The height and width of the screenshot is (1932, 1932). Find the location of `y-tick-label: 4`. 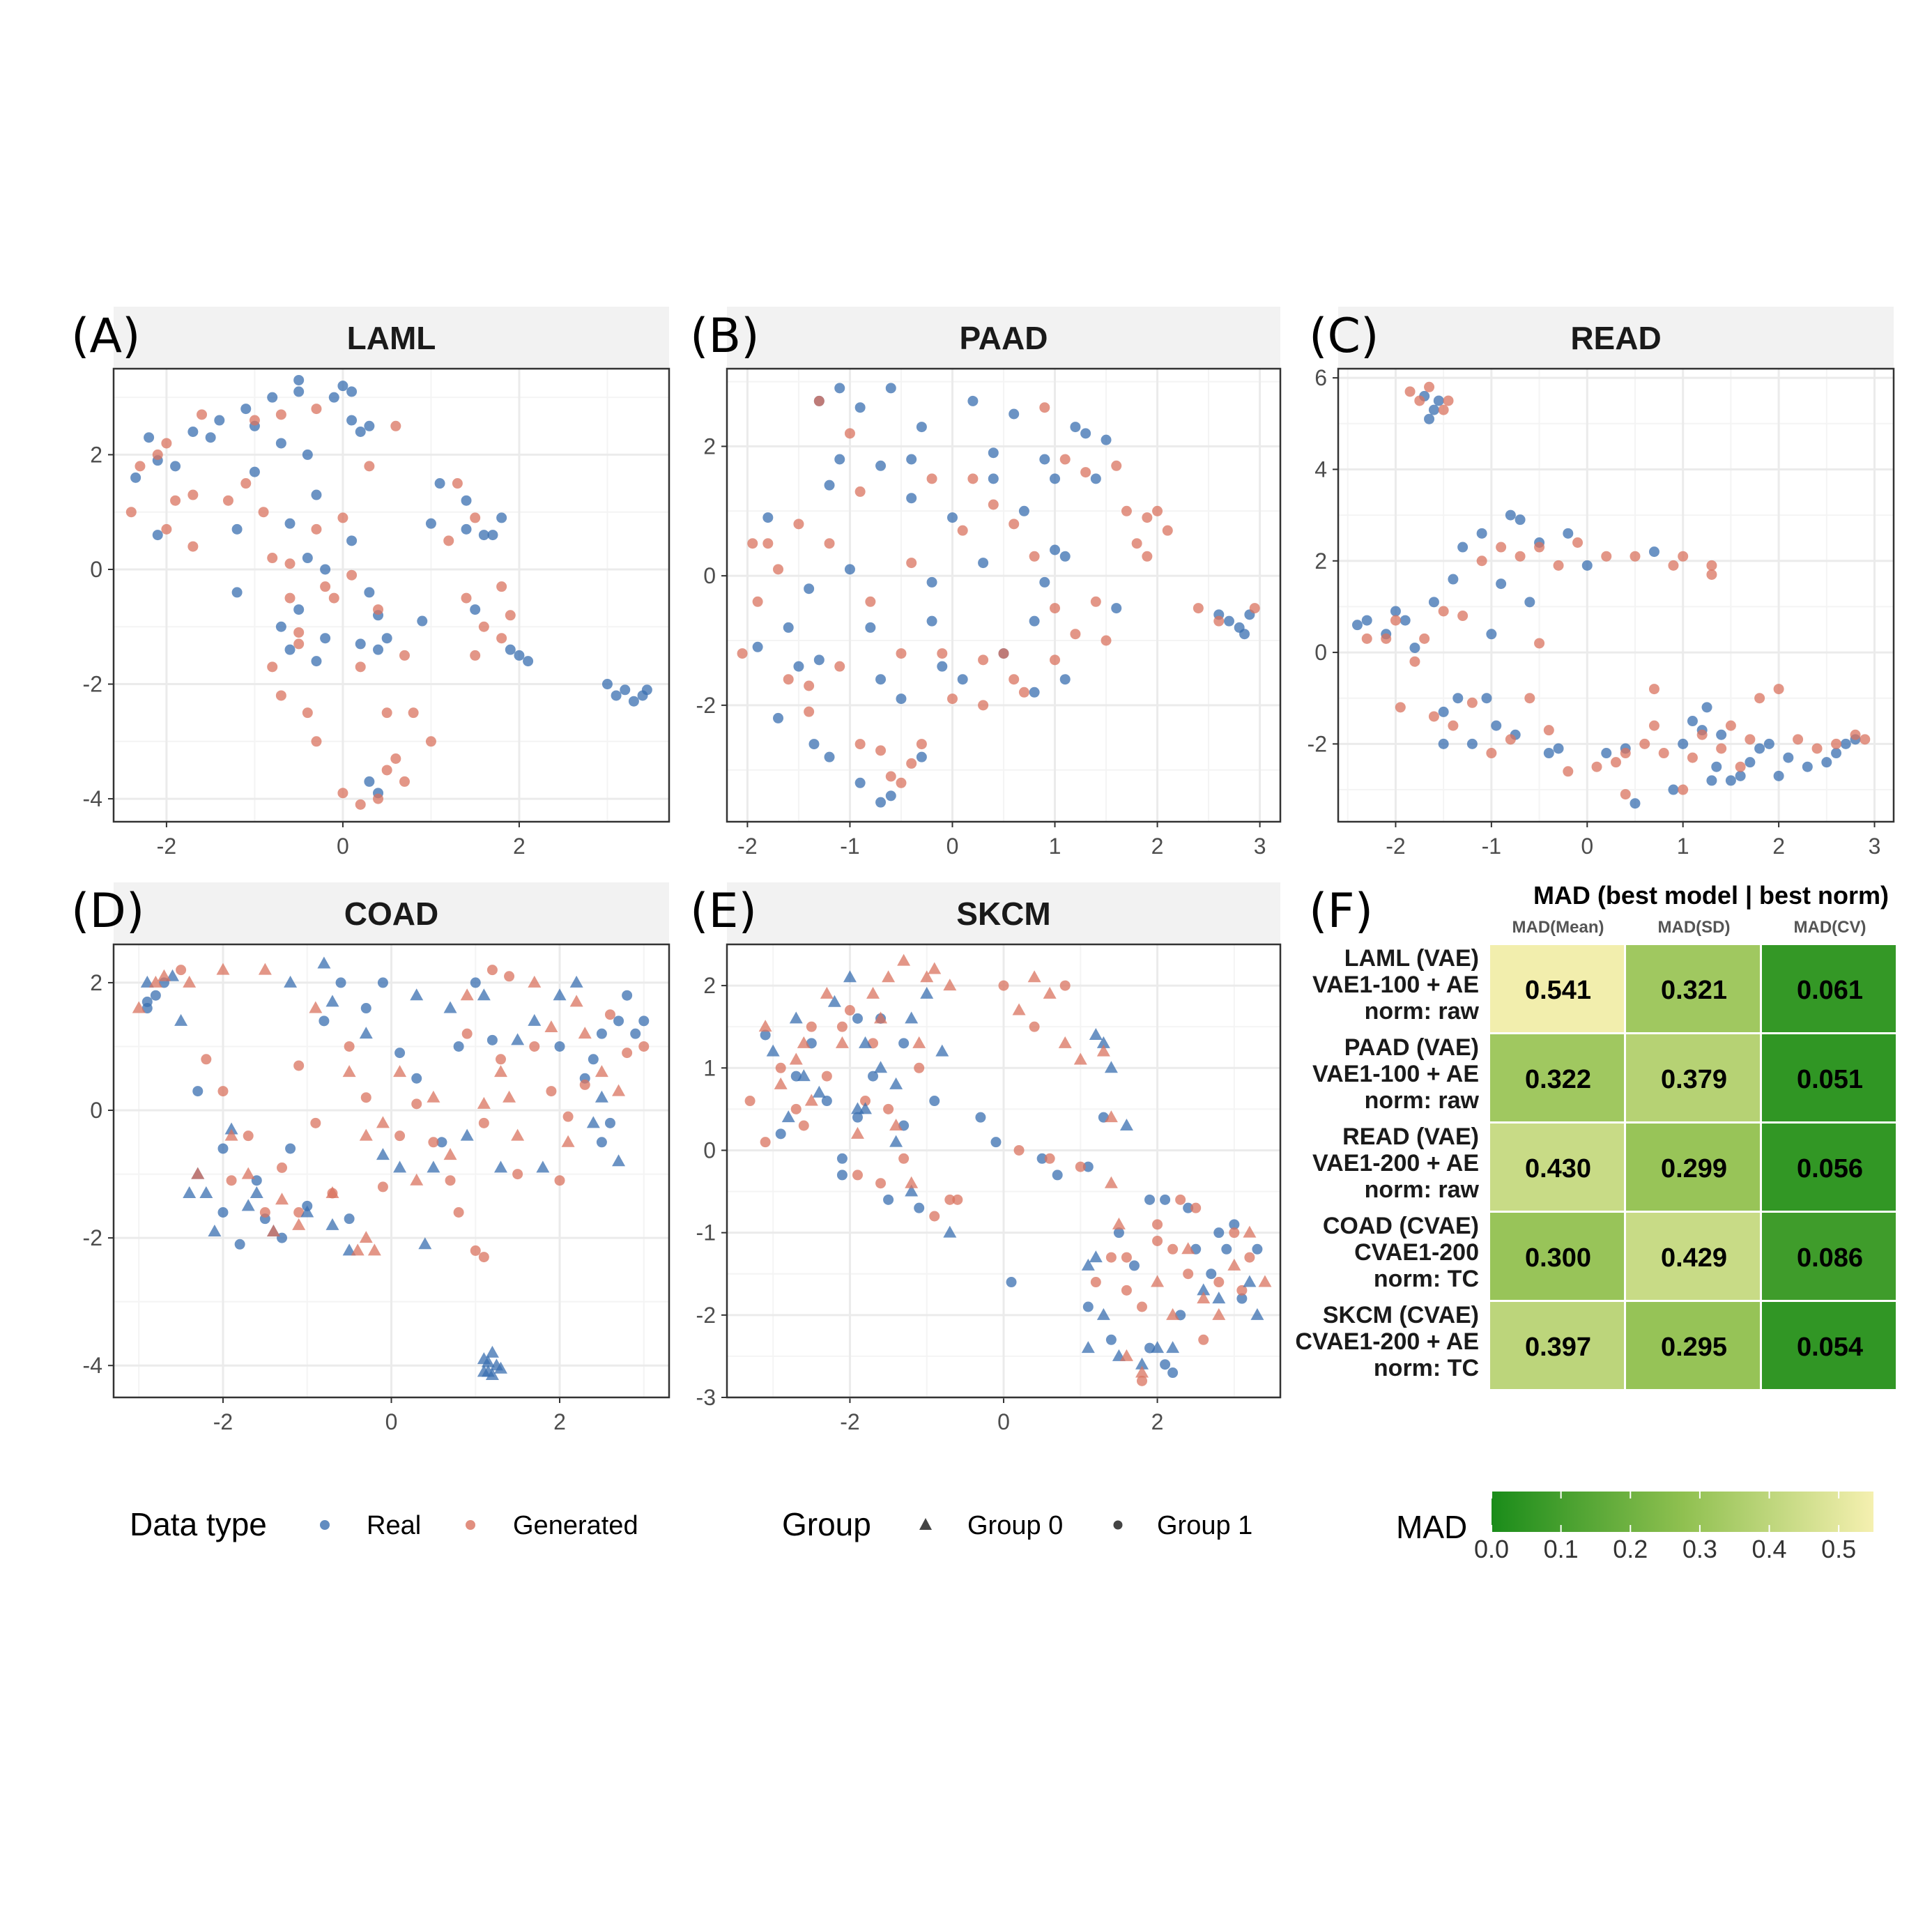

y-tick-label: 4 is located at coordinates (1320, 469).